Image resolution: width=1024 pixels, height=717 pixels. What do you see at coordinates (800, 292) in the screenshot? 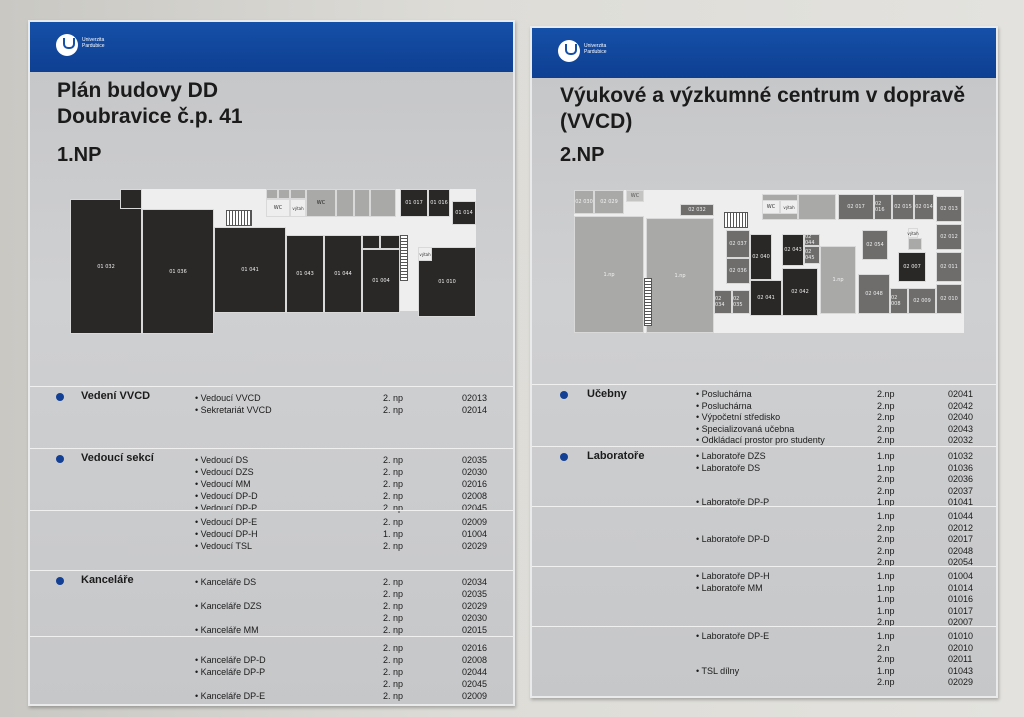
I see `room-02042: 02 042` at bounding box center [800, 292].